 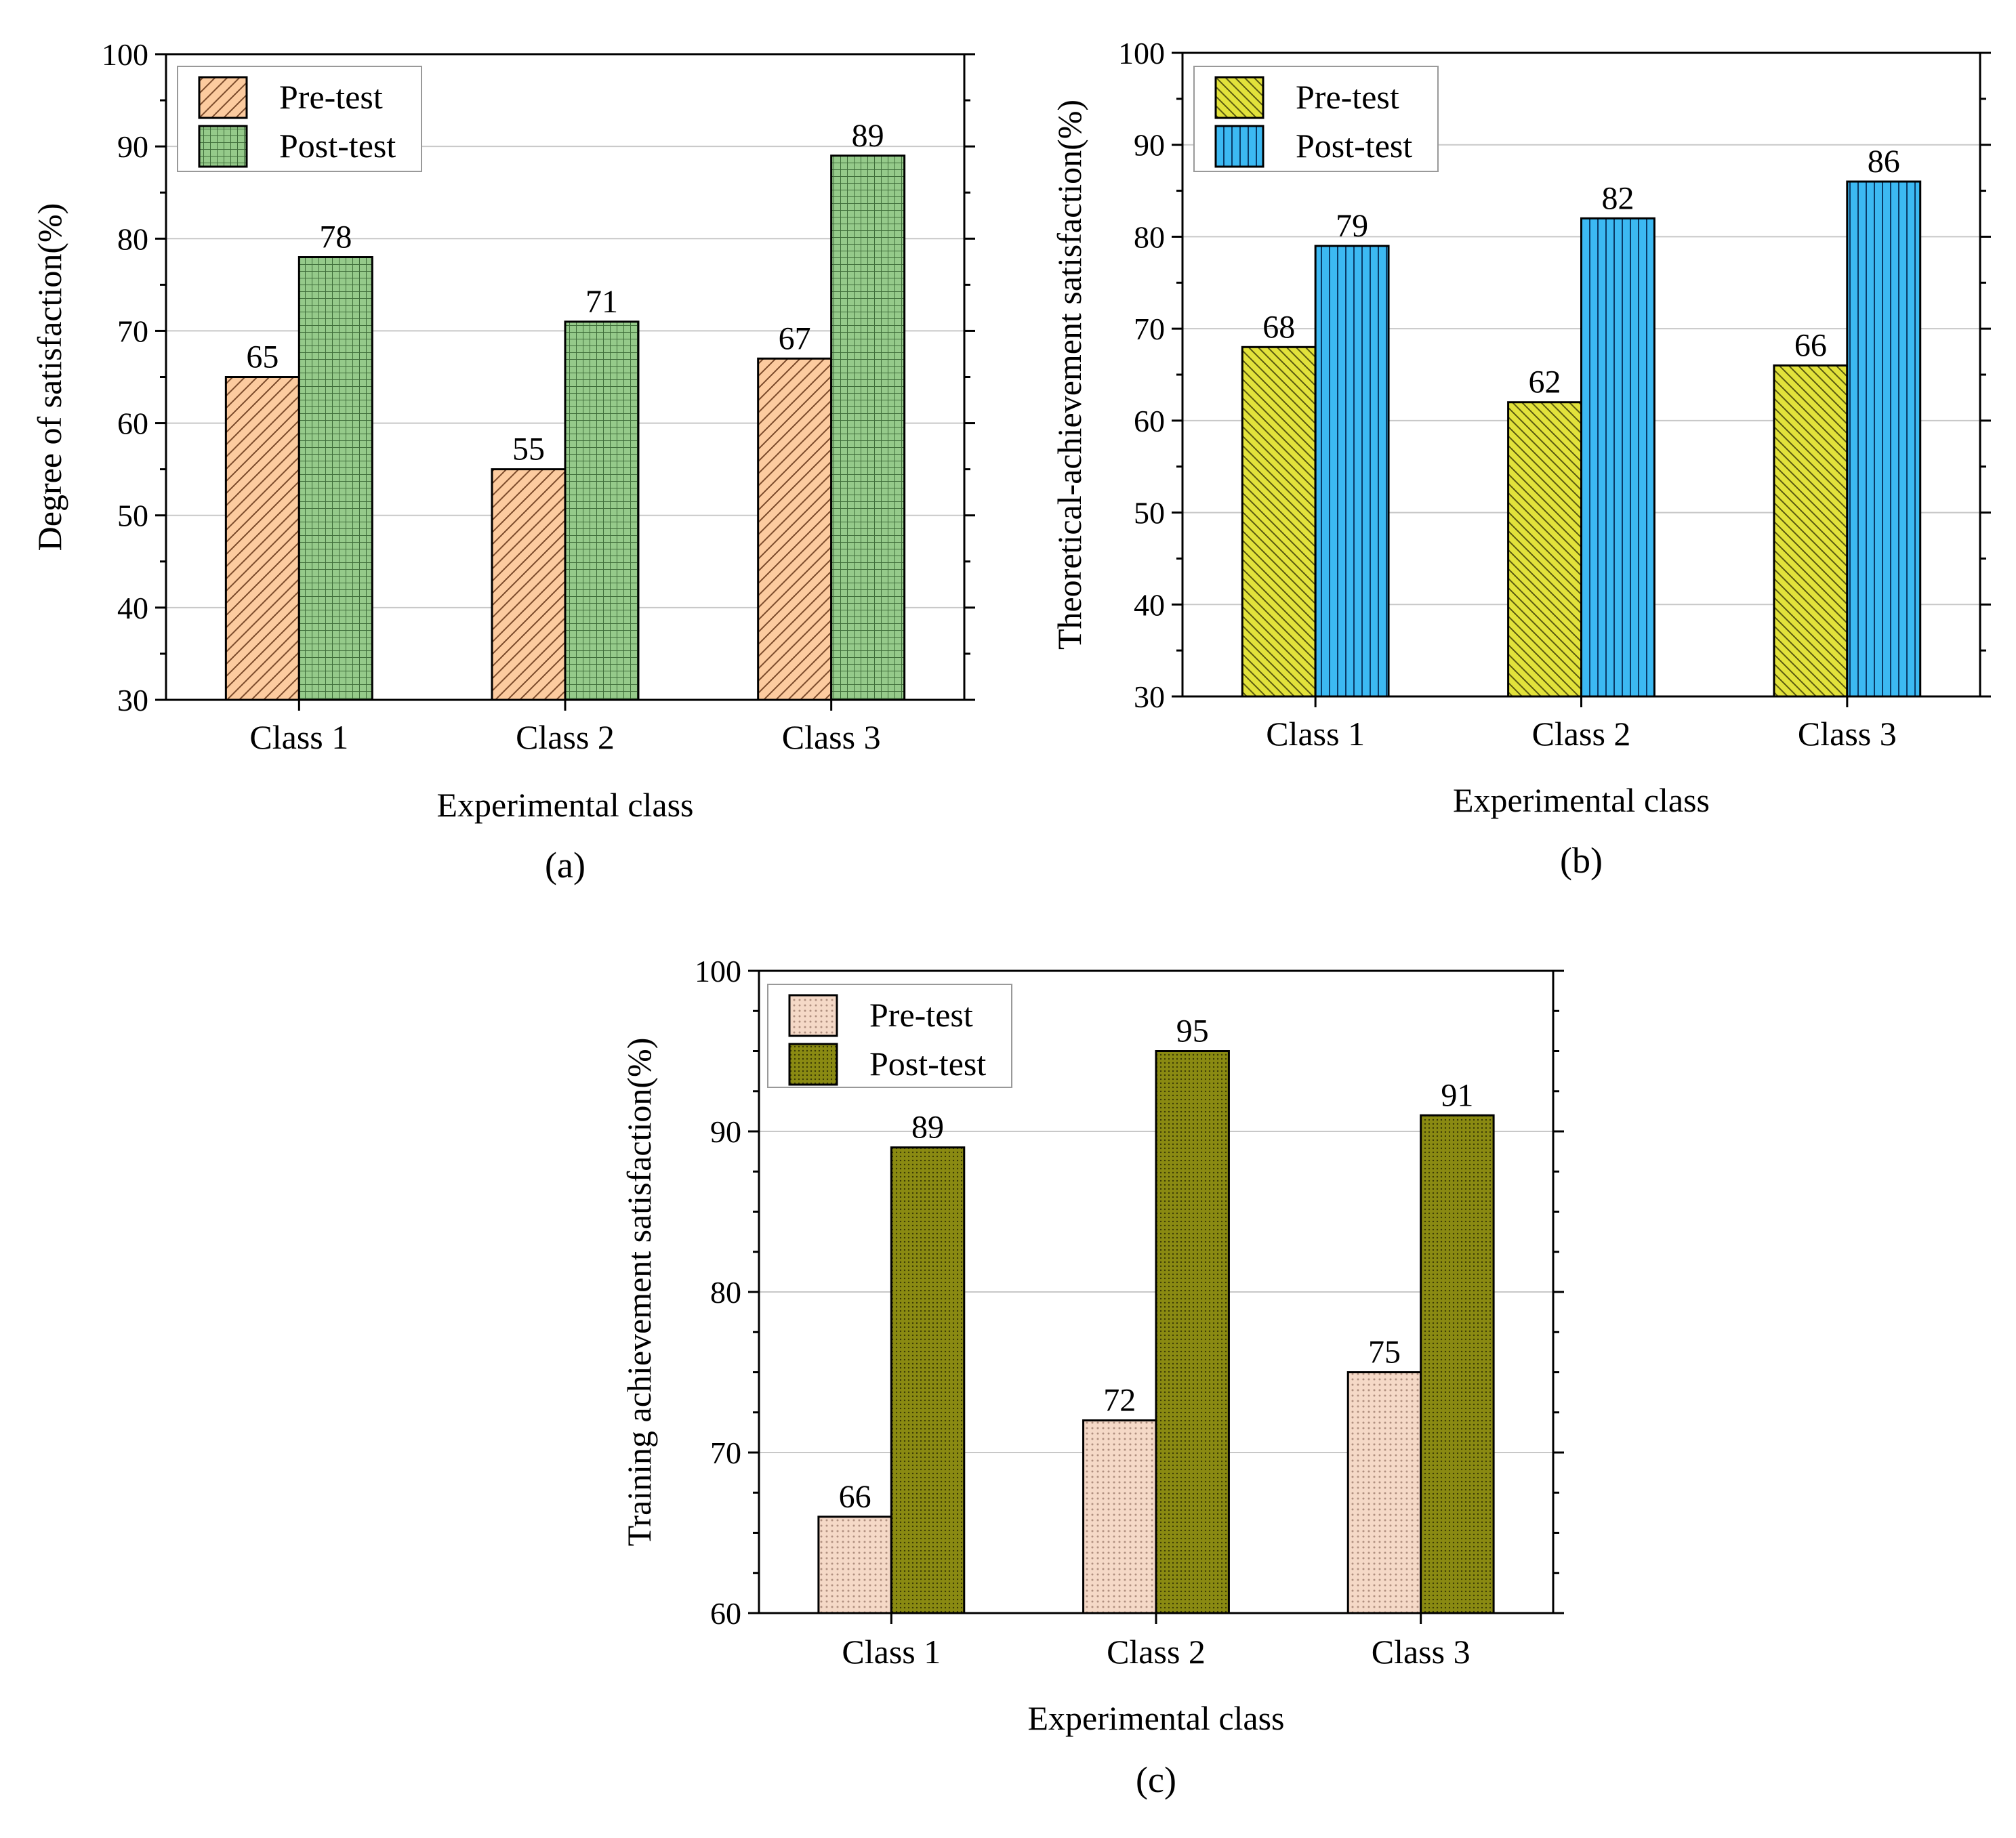 I want to click on bar-value-label: 75, so click(x=1384, y=1353).